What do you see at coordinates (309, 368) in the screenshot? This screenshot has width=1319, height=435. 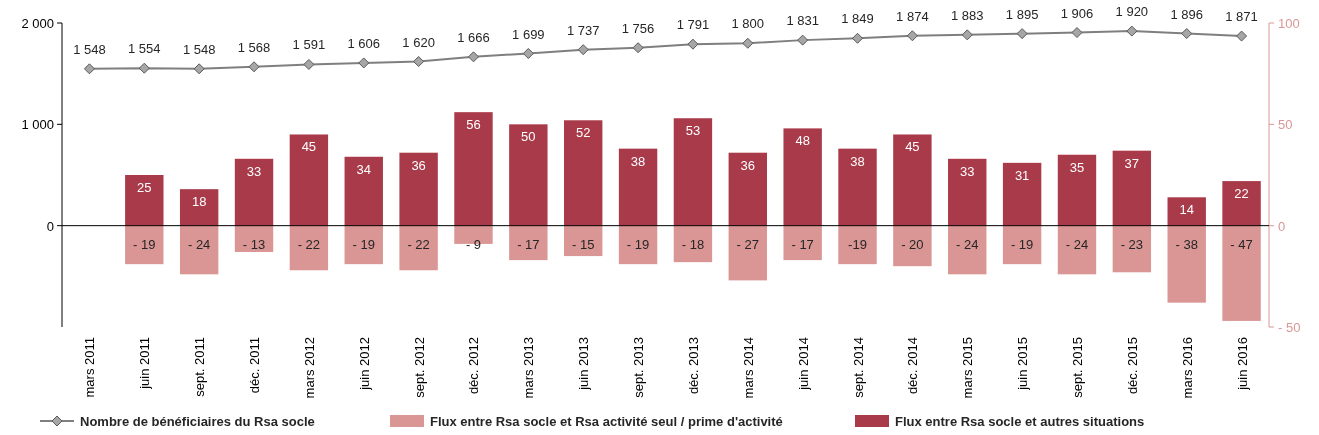 I see `x-tick-label: mars 2012` at bounding box center [309, 368].